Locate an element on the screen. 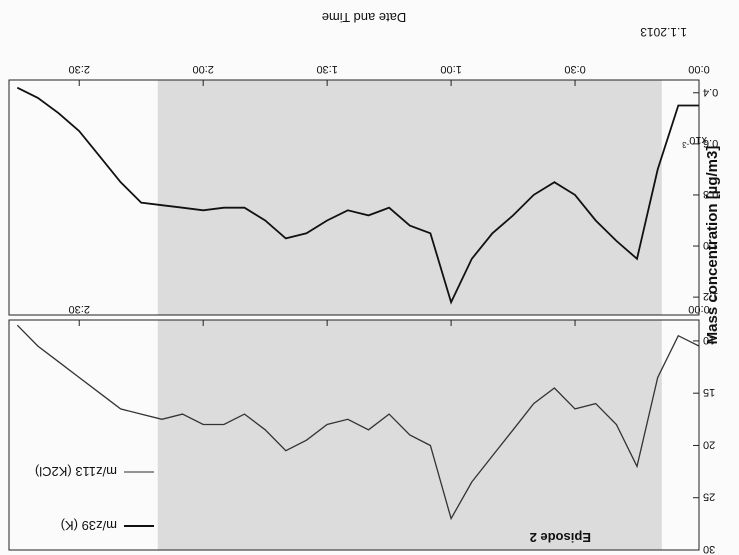  y-tick-label: 1.0 is located at coordinates (710, 245).